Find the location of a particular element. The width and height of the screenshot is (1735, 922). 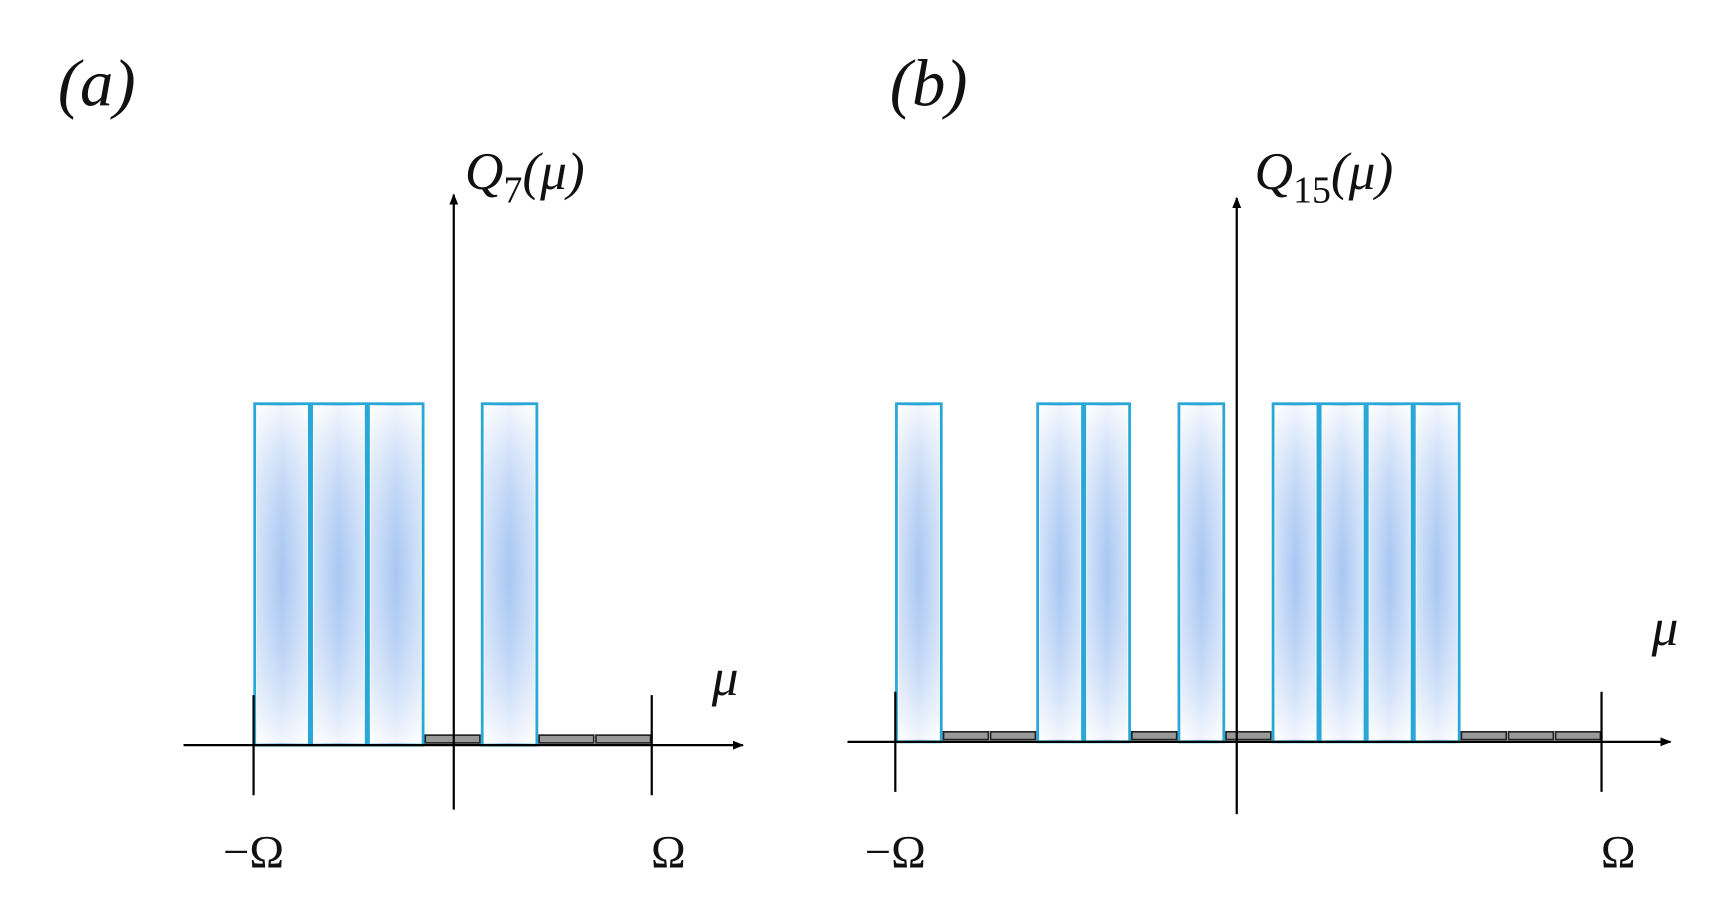

y-subscript: 15 is located at coordinates (1312, 190).